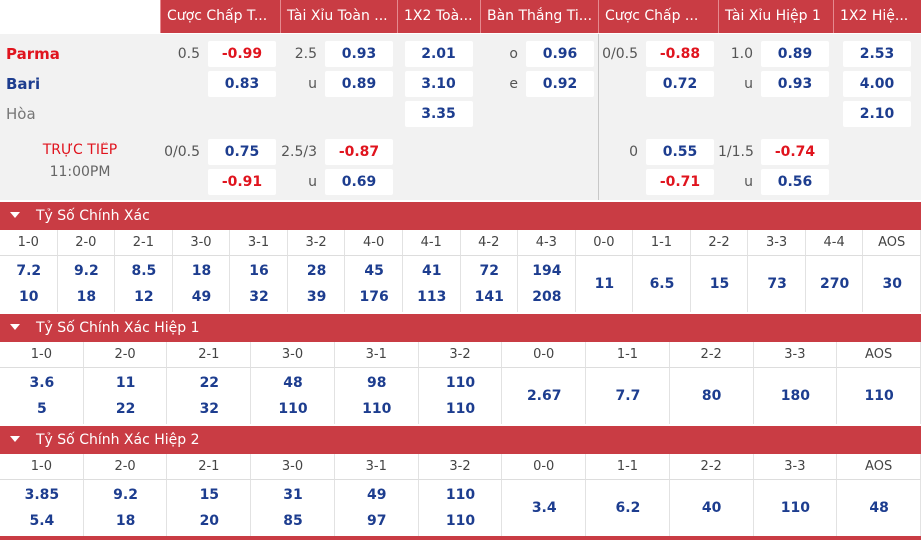  What do you see at coordinates (312, 182) in the screenshot?
I see `odds-line: u` at bounding box center [312, 182].